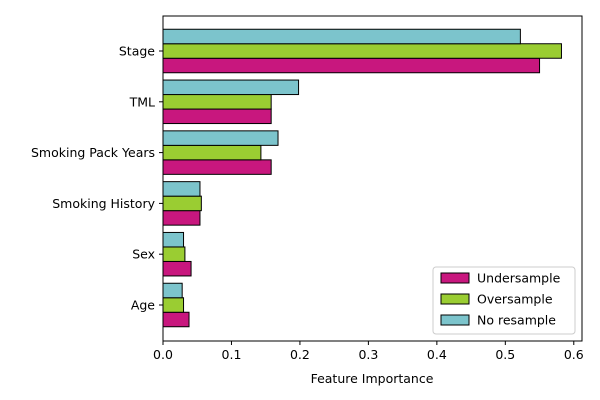  What do you see at coordinates (437, 354) in the screenshot?
I see `x-tick-label-4: 0.4` at bounding box center [437, 354].